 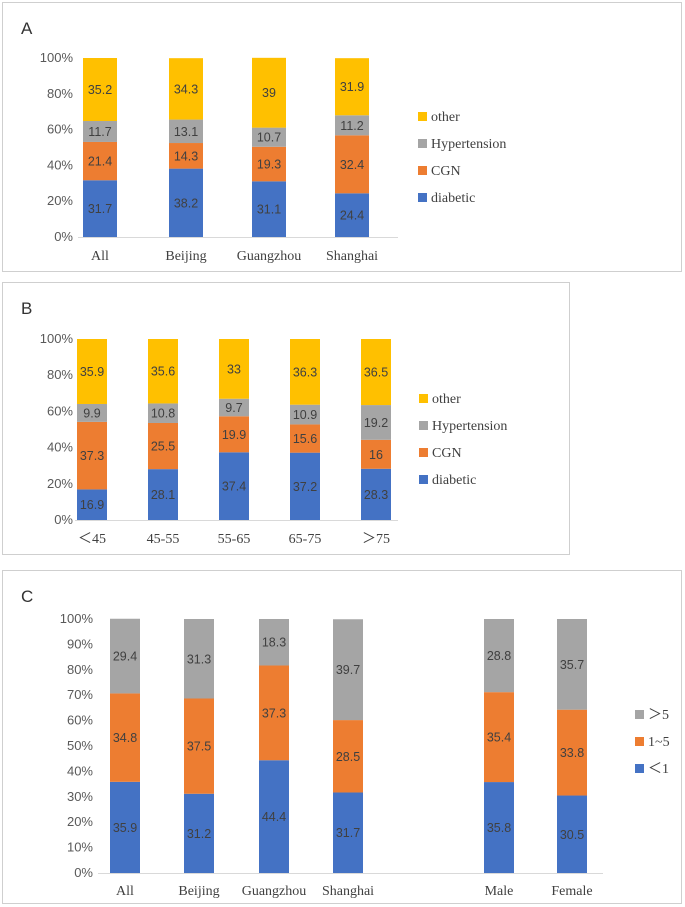 I want to click on x-tick-label: All, so click(x=100, y=256).